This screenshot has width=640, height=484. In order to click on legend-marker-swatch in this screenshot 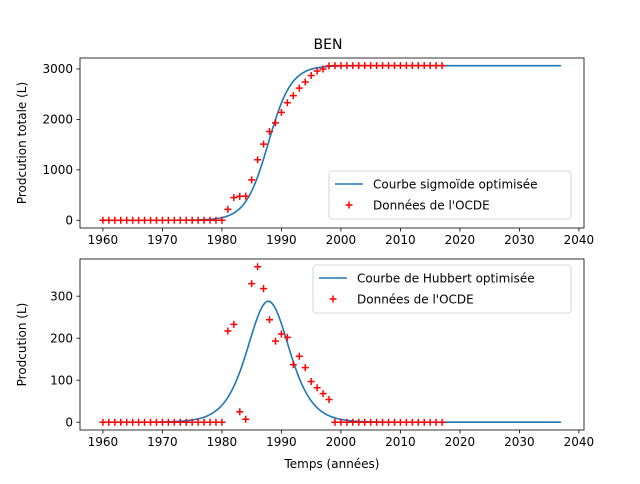, I will do `click(333, 299)`.